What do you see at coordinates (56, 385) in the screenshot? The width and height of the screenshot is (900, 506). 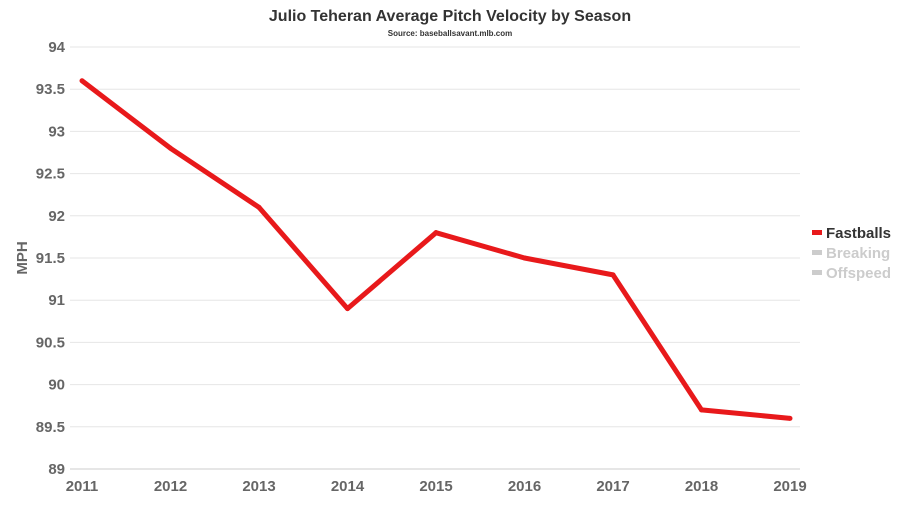 I see `y-tick-label: 90` at bounding box center [56, 385].